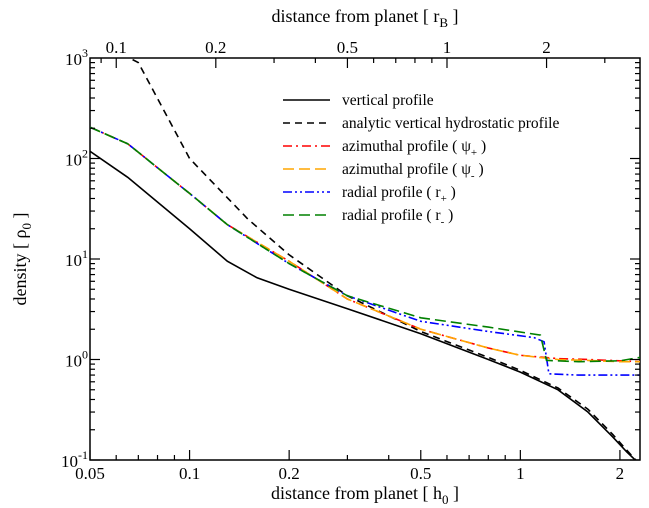 The width and height of the screenshot is (649, 508). I want to click on x-tick-label: 1, so click(520, 473).